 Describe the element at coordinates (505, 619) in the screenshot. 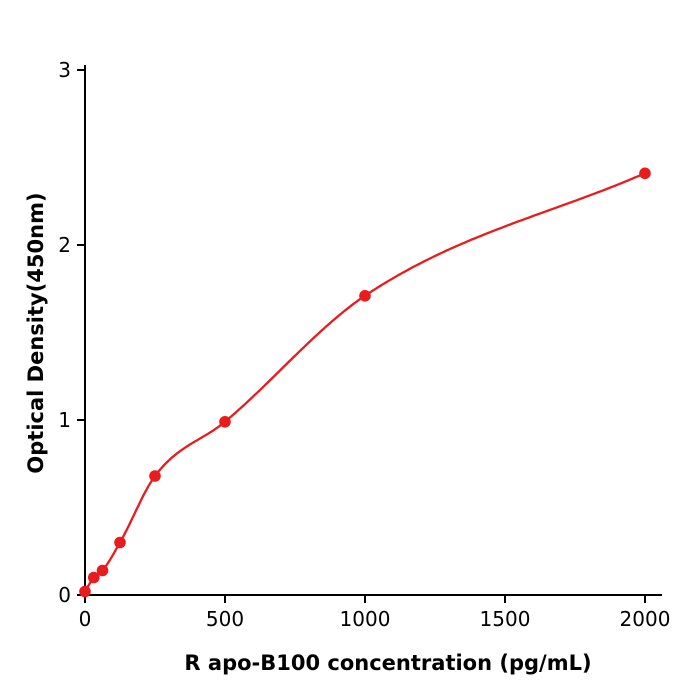

I see `x-tick-label: 1500` at that location.